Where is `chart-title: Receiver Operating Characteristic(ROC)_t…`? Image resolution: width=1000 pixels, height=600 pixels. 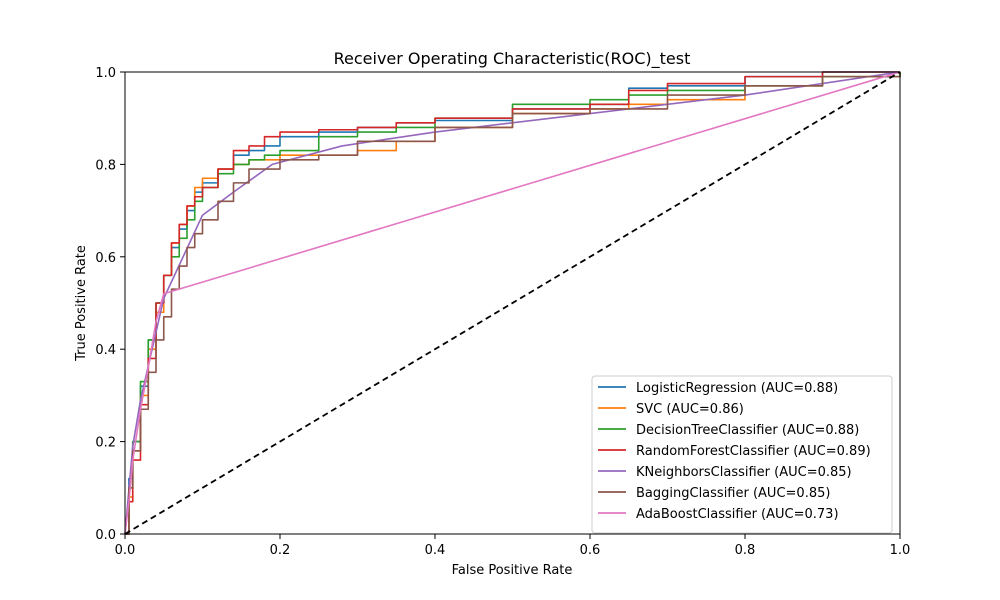 chart-title: Receiver Operating Characteristic(ROC)_t… is located at coordinates (512, 59).